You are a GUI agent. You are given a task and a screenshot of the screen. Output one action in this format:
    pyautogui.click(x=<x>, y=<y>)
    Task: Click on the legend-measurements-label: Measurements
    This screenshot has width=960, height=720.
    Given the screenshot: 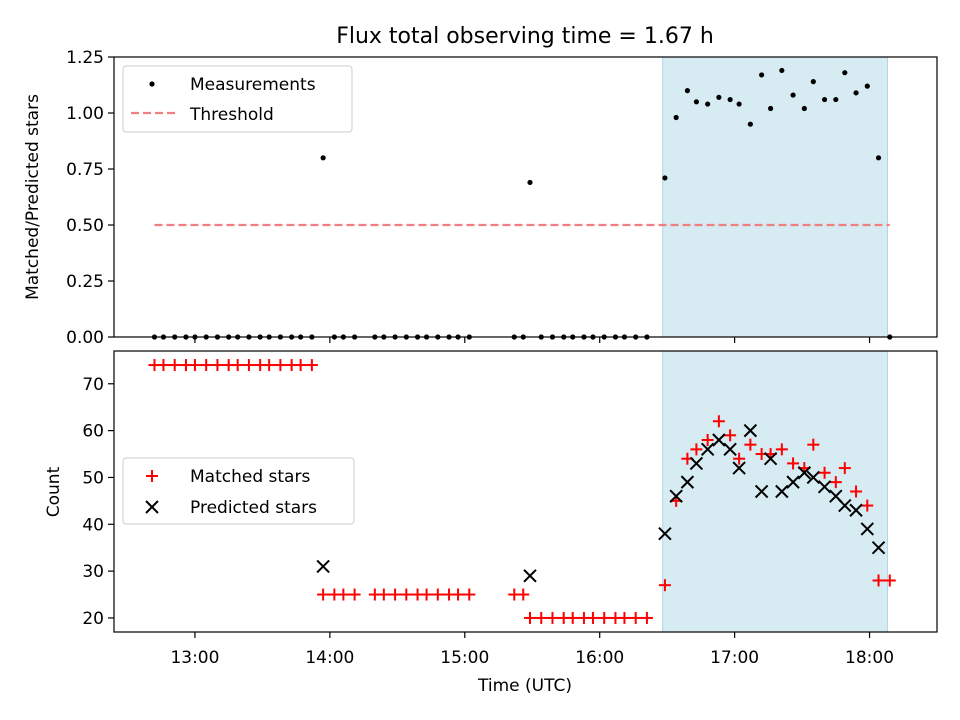 What is the action you would take?
    pyautogui.click(x=253, y=85)
    